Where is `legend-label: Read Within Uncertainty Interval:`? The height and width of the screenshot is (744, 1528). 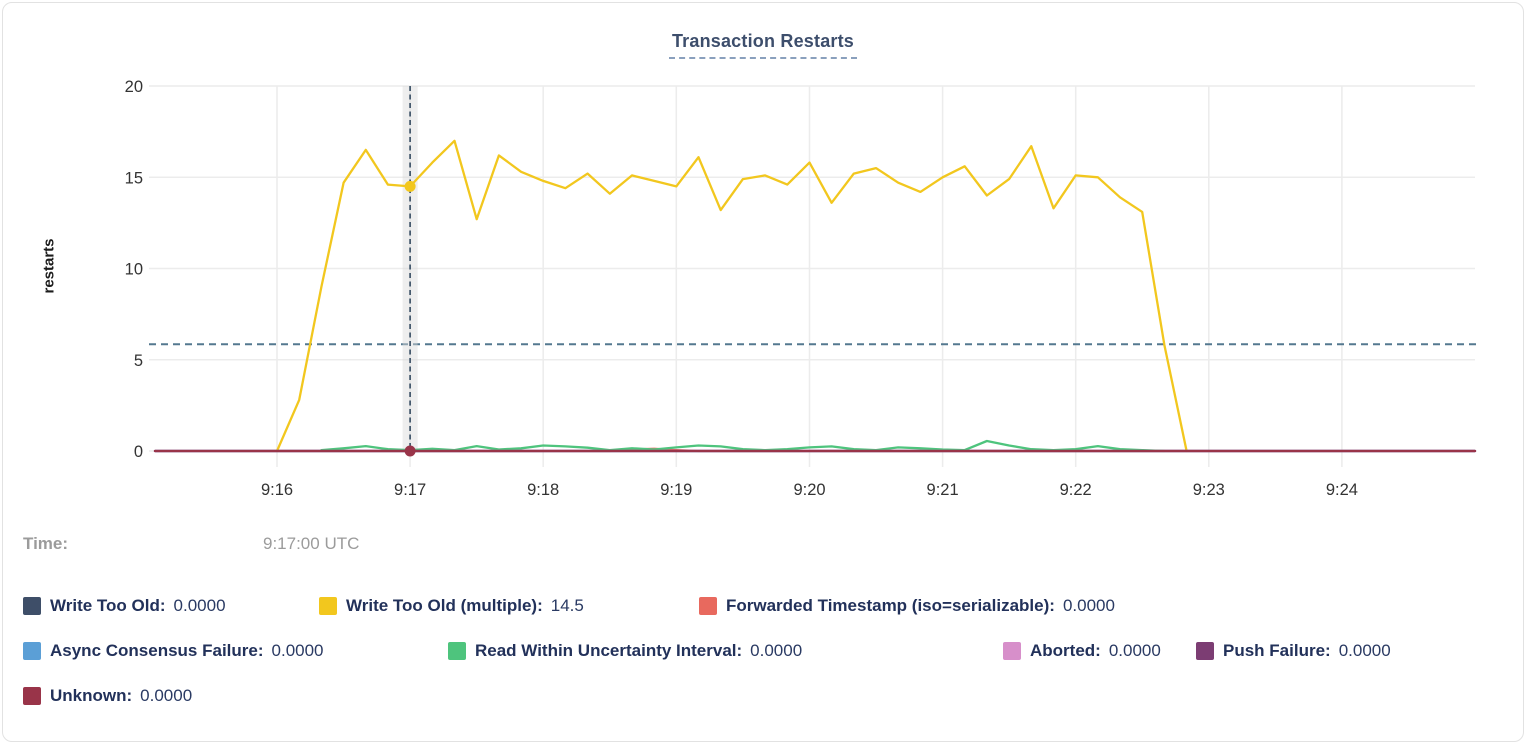
legend-label: Read Within Uncertainty Interval: is located at coordinates (609, 650).